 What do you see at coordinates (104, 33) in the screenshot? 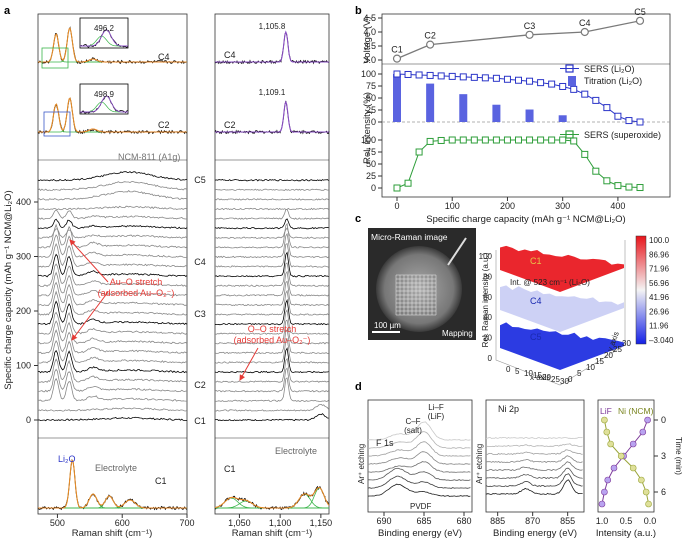
I see `inset-c4-box` at bounding box center [104, 33].